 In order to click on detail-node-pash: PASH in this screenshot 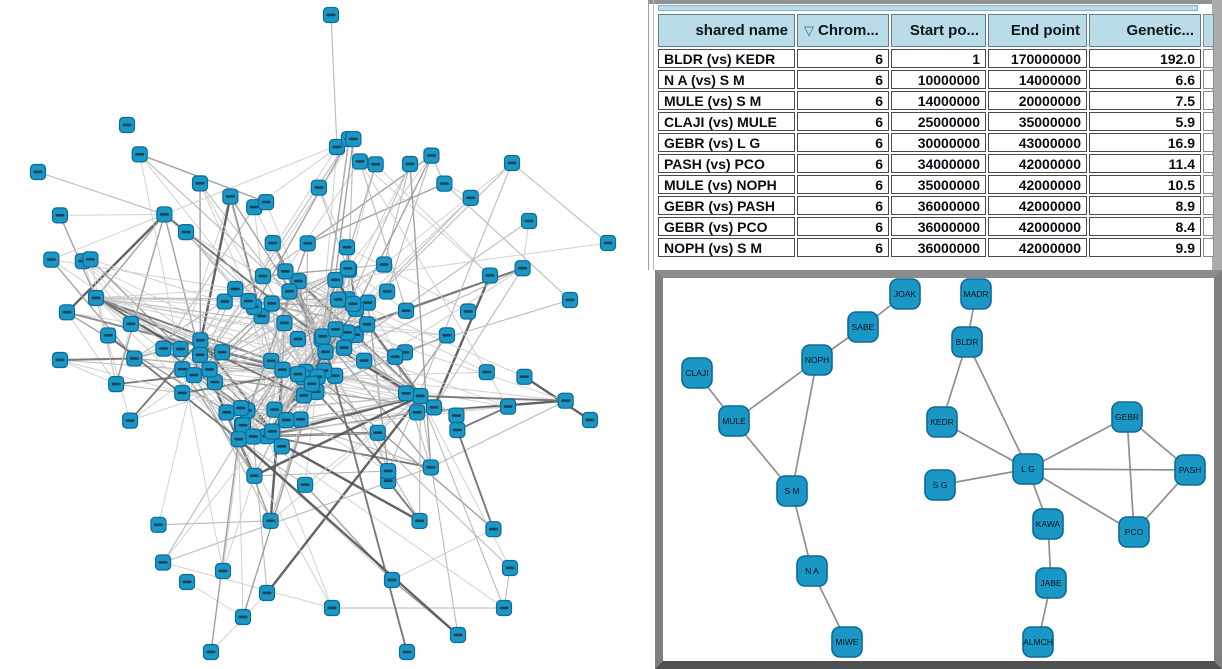, I will do `click(1190, 470)`.